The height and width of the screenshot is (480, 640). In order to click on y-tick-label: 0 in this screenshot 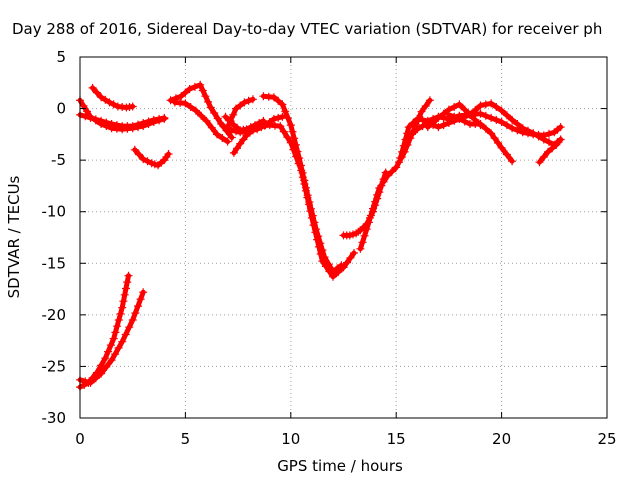, I will do `click(61, 109)`.